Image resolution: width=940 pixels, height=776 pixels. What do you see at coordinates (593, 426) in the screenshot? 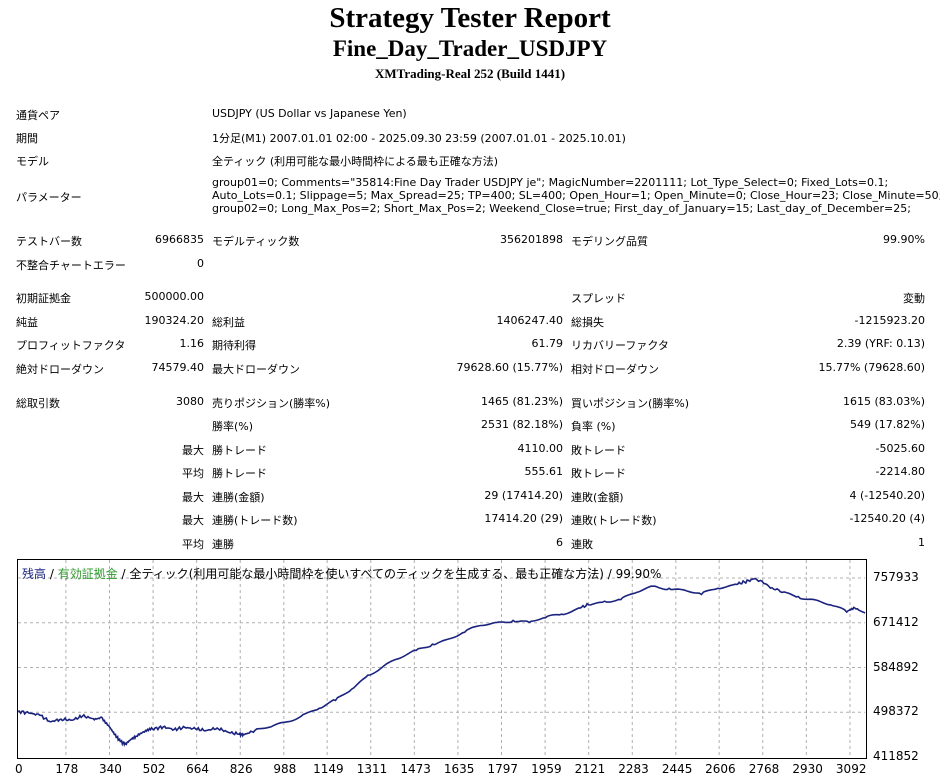
I see `loss-rate-label: 負率 (%)` at bounding box center [593, 426].